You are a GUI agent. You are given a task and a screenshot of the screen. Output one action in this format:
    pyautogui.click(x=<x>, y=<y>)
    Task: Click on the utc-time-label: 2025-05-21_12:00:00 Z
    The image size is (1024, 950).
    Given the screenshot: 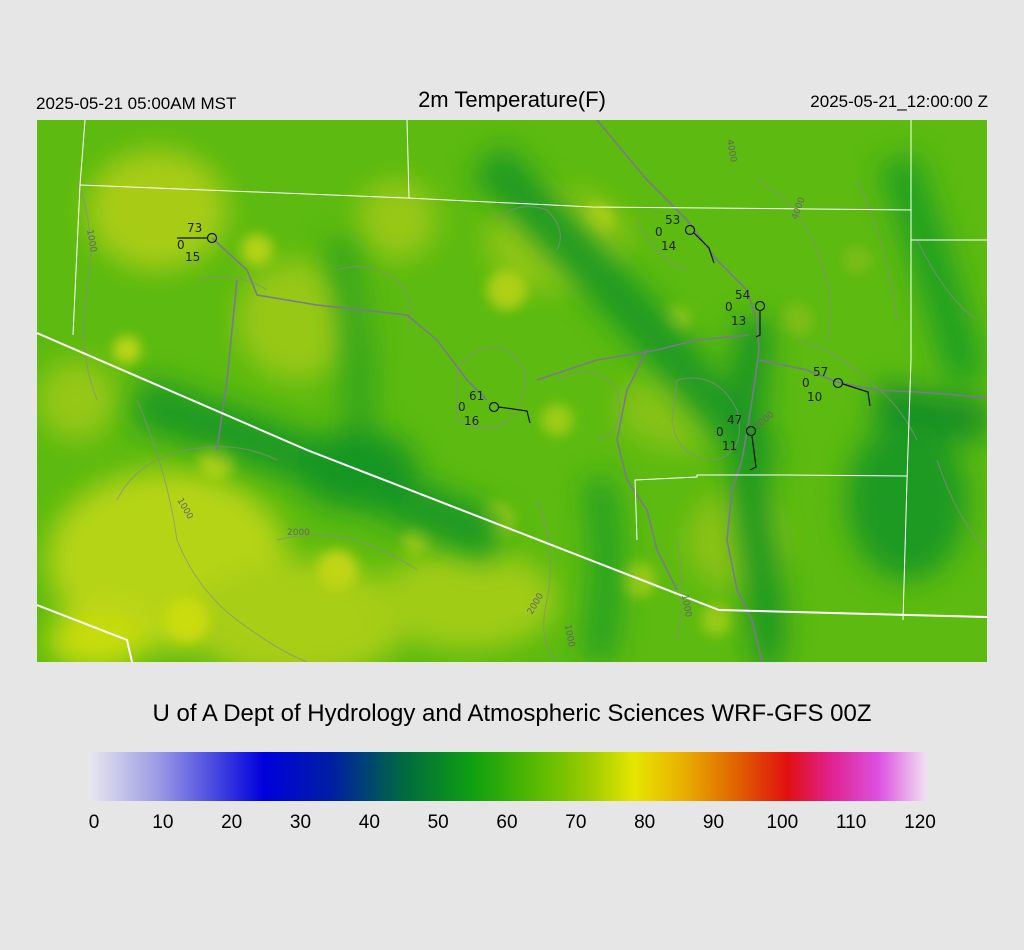 What is the action you would take?
    pyautogui.click(x=899, y=101)
    